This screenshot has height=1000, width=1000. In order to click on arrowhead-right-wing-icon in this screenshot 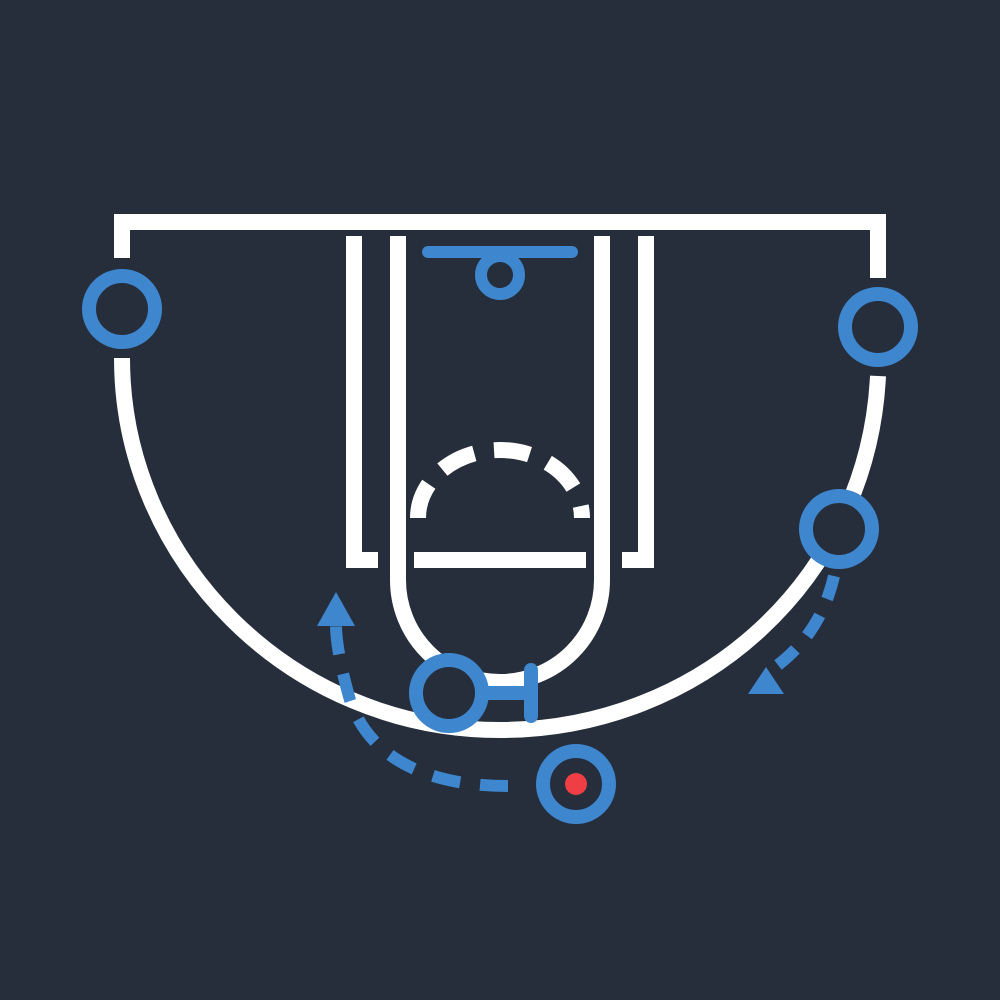, I will do `click(766, 680)`.